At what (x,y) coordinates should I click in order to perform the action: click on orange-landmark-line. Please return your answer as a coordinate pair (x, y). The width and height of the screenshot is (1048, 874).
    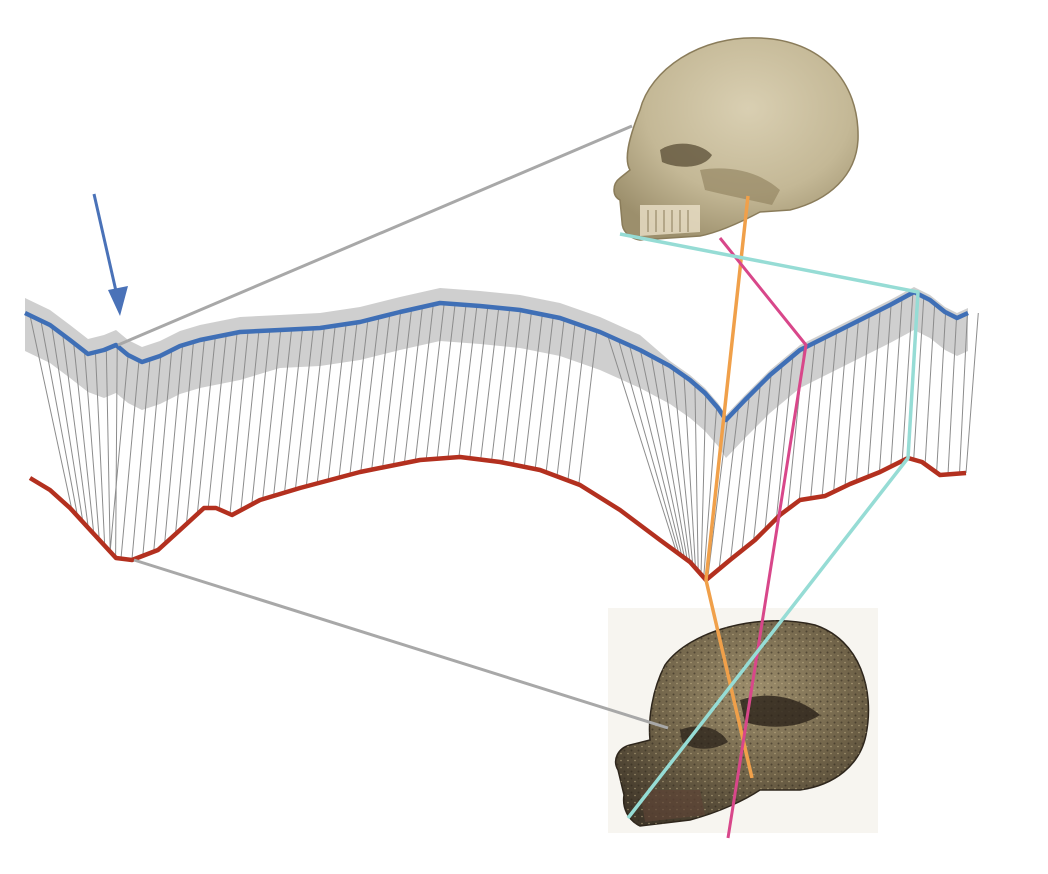
    Looking at the image, I should click on (729, 487).